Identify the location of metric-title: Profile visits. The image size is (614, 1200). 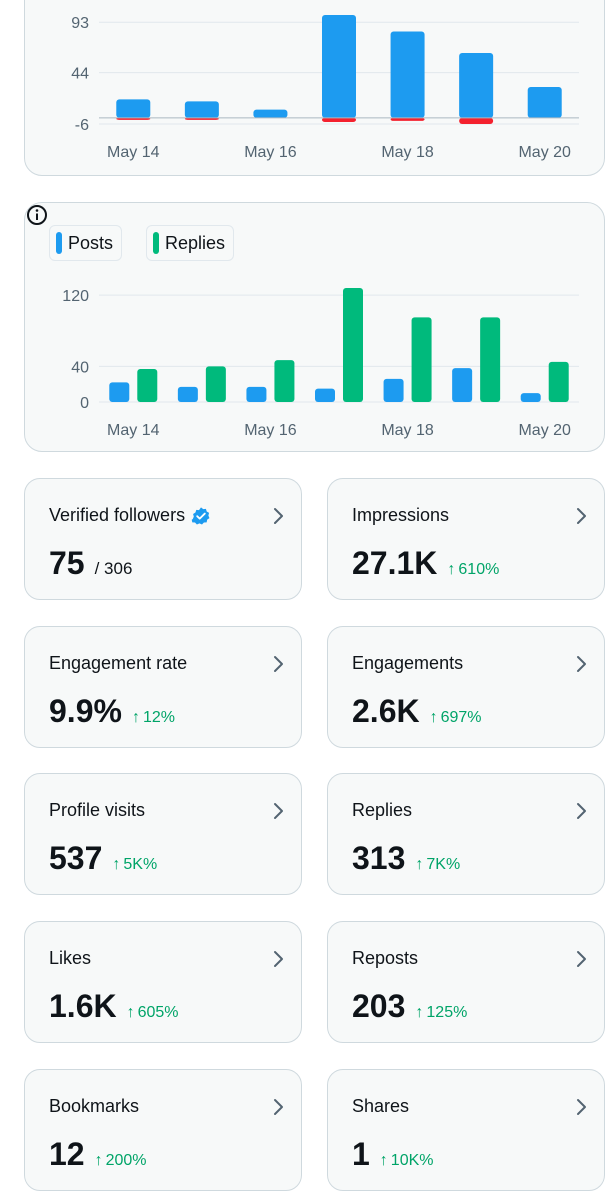
(97, 810).